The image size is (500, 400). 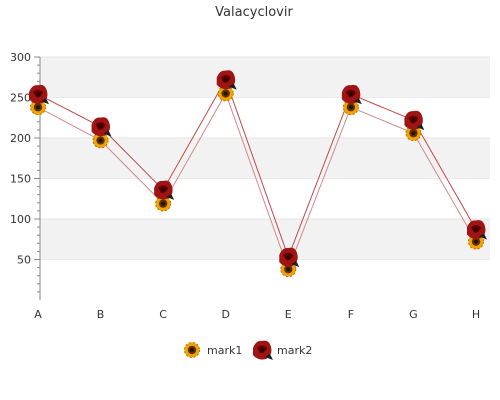 What do you see at coordinates (257, 314) in the screenshot?
I see `x-axis: A B C D E F G H` at bounding box center [257, 314].